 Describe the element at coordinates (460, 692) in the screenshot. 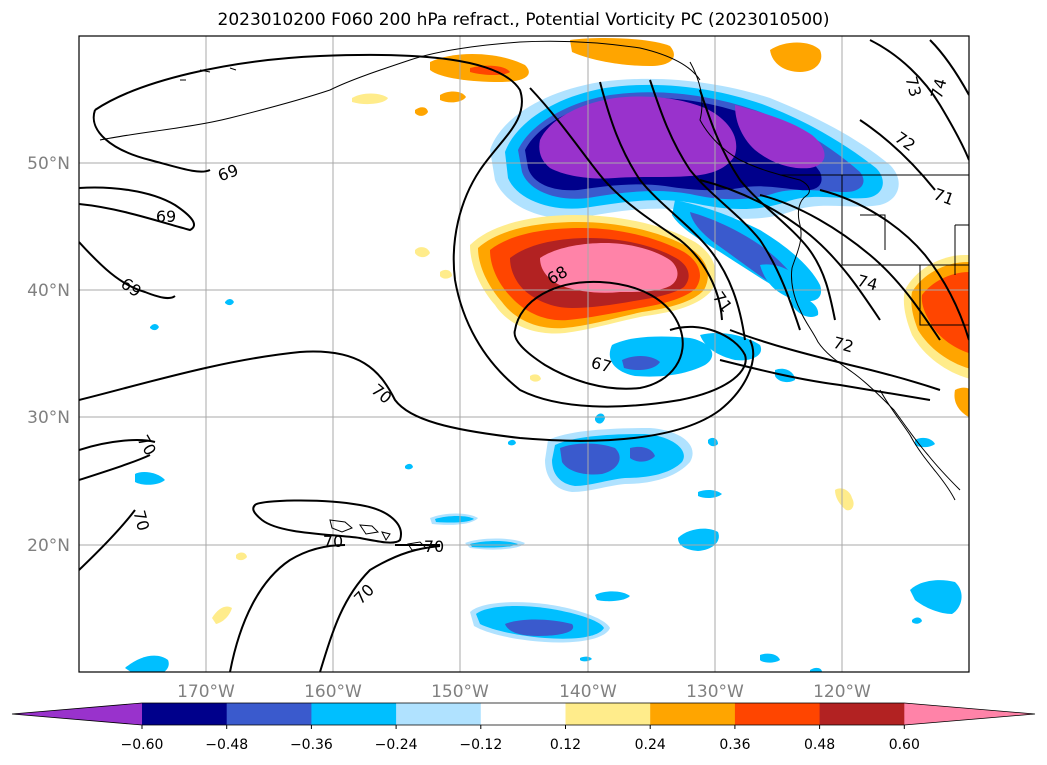

I see `lon-label-150w: 150°W` at that location.